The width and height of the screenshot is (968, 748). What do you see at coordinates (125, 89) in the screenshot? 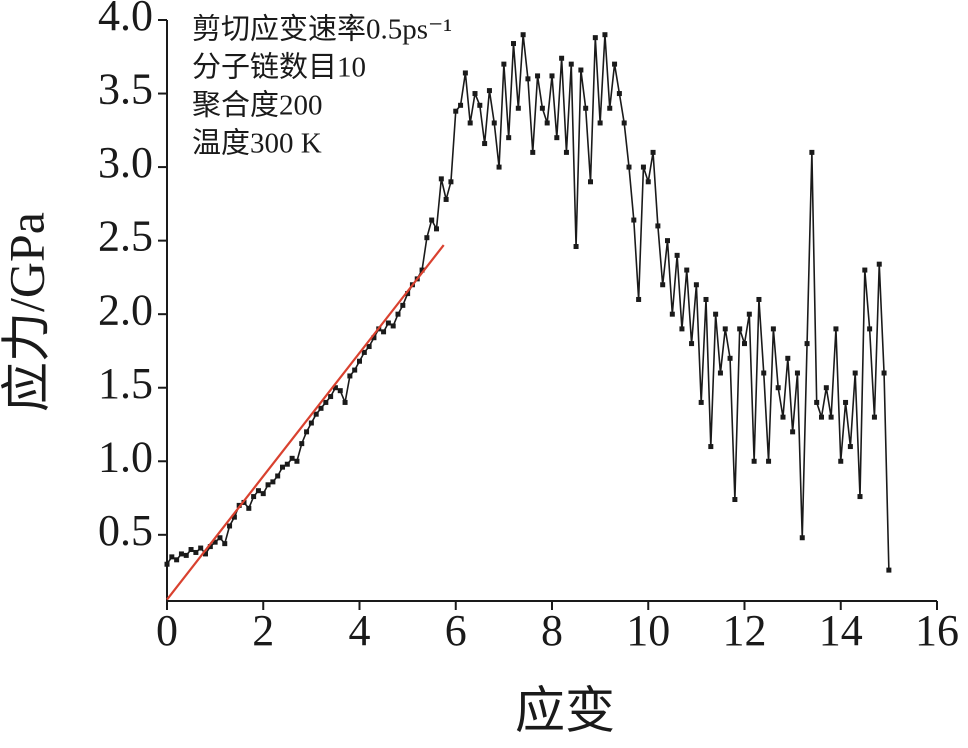
I see `y-tick-label: 3.5` at bounding box center [125, 89].